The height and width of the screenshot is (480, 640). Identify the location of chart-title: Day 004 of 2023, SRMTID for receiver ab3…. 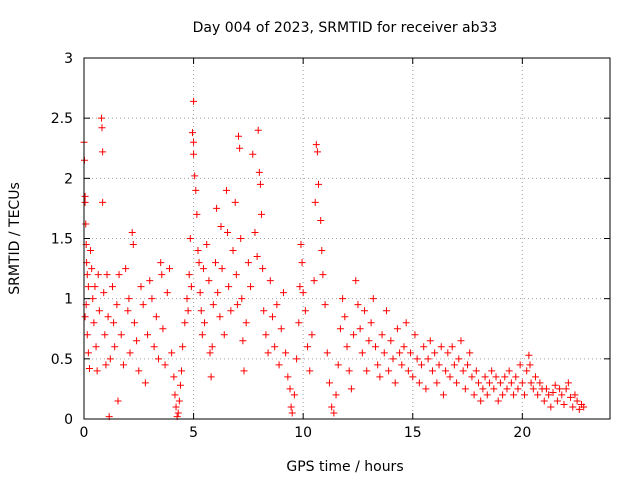
(345, 28).